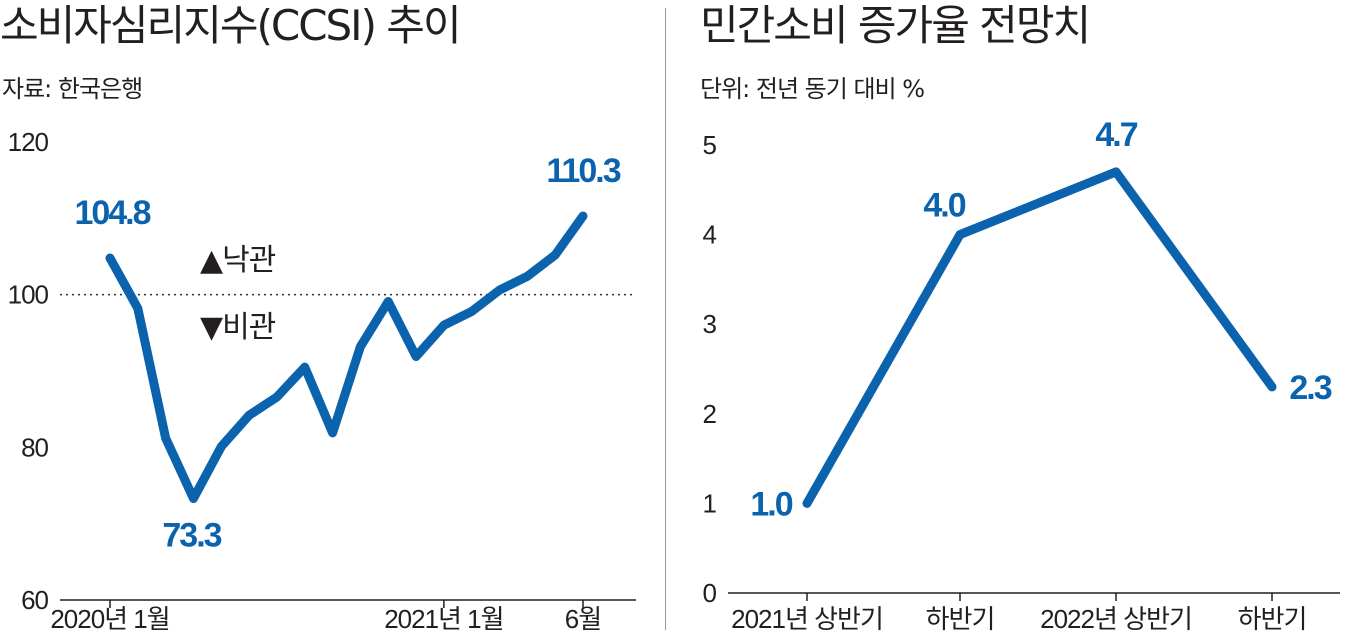 This screenshot has width=1350, height=636. Describe the element at coordinates (112, 213) in the screenshot. I see `data-label: 104.8` at that location.